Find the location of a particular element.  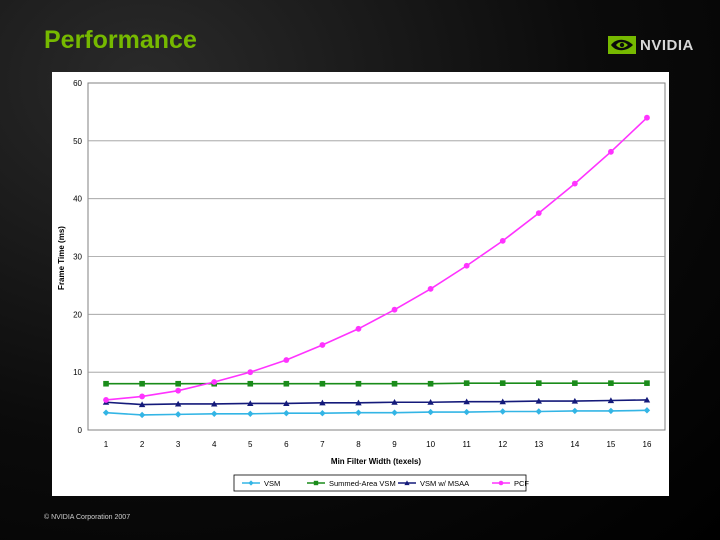

legend-entry-vsm-w-msaa: VSM w/ MSAA is located at coordinates (433, 483).